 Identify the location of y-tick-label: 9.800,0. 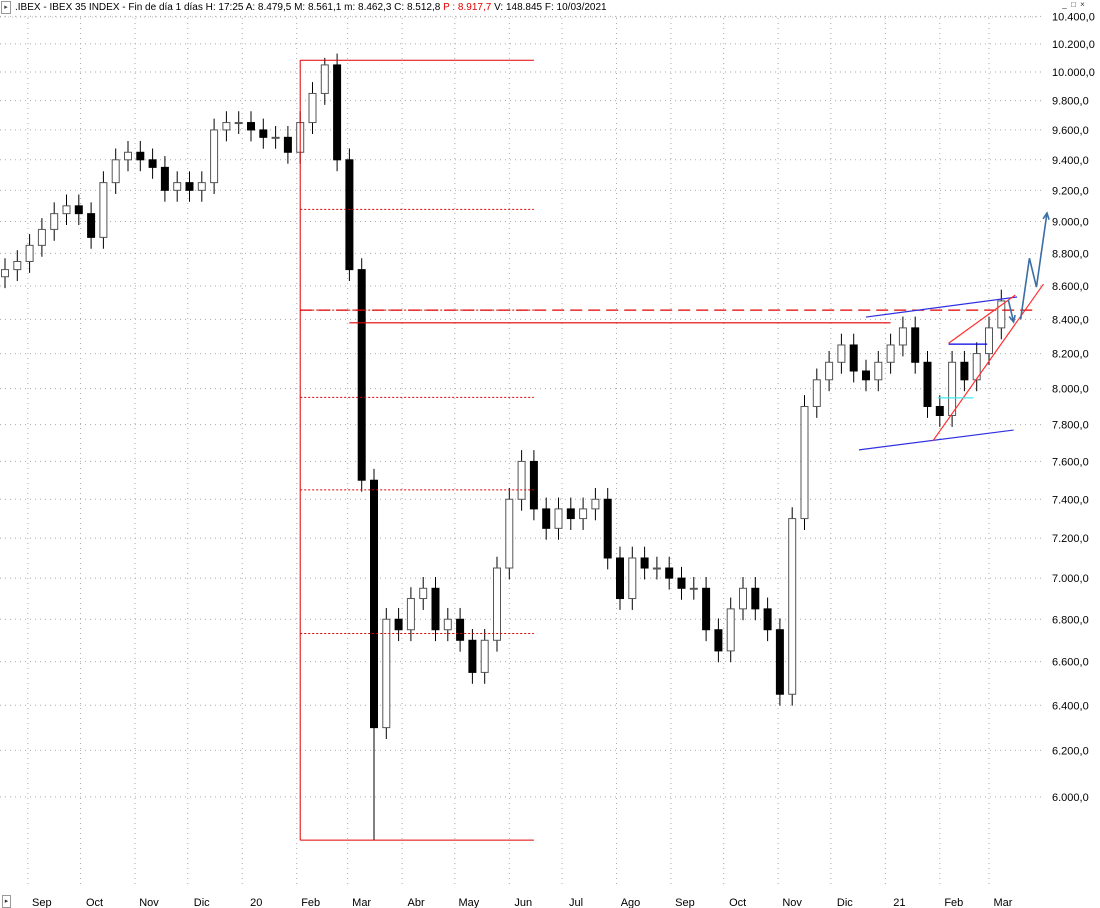
(1070, 102).